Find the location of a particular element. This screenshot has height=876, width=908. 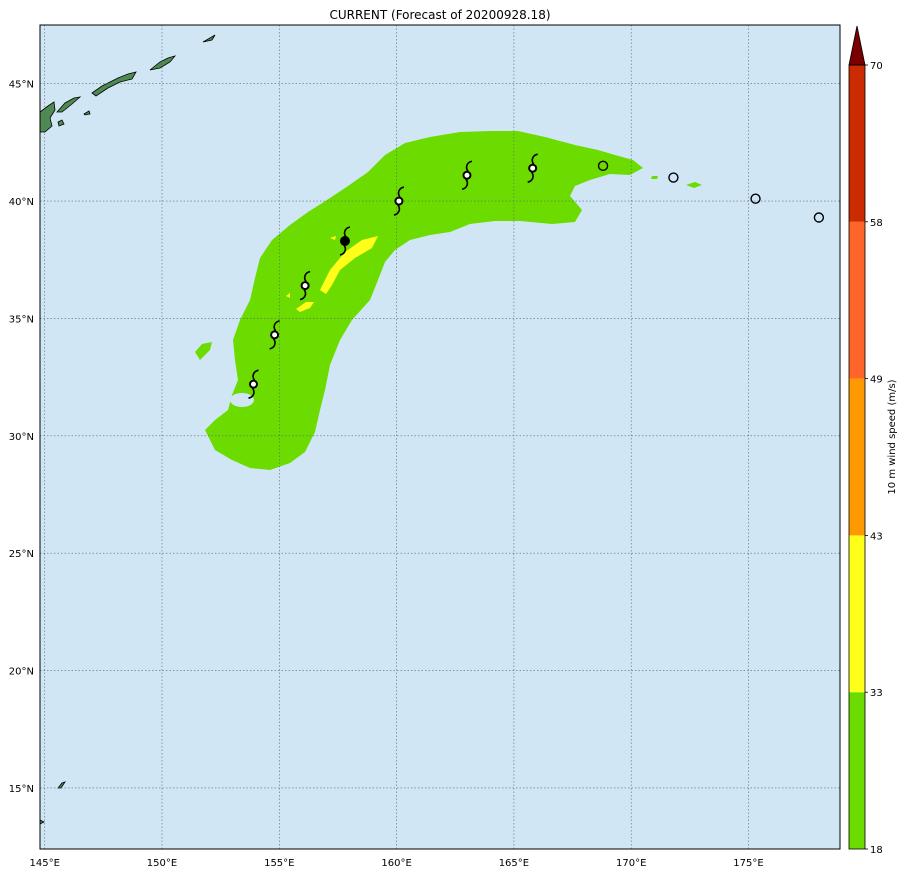

figure-title: CURRENT (Forecast of 20200928.18) is located at coordinates (440, 15).